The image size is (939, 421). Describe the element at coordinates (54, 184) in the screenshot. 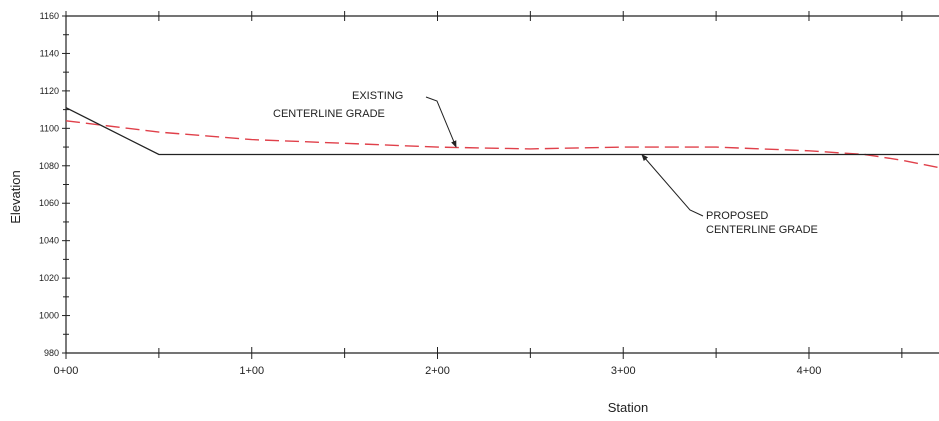

I see `y-axis: 980 1000 1020 1040 1060 1080 1100 1120 1140 1160` at that location.